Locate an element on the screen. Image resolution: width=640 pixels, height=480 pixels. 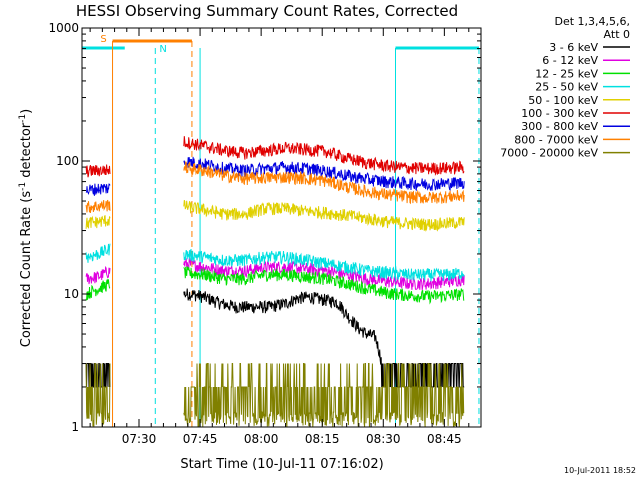
x-tick-label-3: 08:15 is located at coordinates (322, 439).